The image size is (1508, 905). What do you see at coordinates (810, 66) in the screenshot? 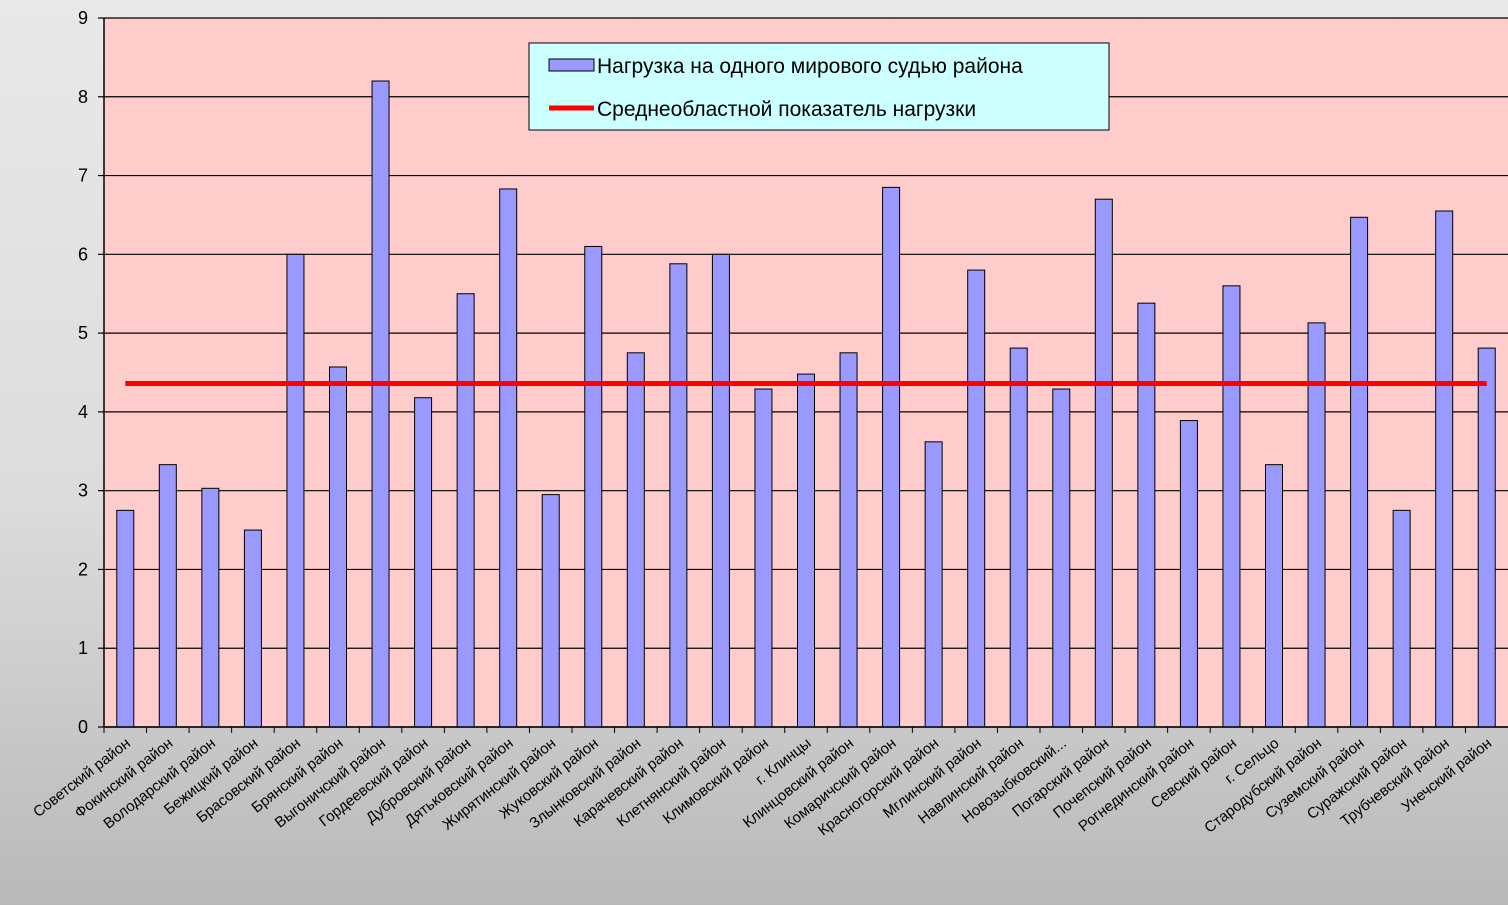
I see `legend-label-bars: Нагрузка на одного мирового судью района` at bounding box center [810, 66].